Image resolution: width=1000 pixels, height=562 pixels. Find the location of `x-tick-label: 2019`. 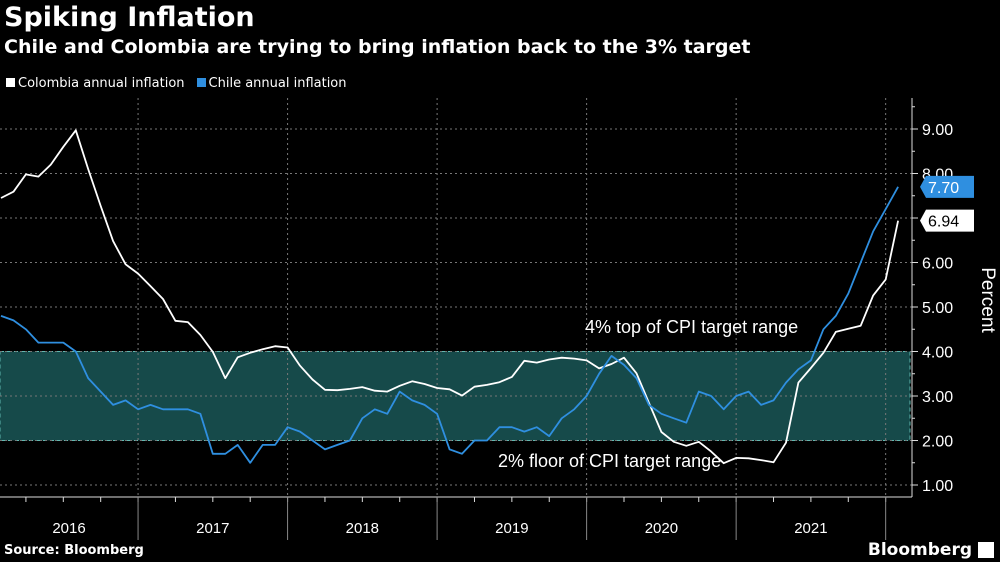

x-tick-label: 2019 is located at coordinates (511, 528).